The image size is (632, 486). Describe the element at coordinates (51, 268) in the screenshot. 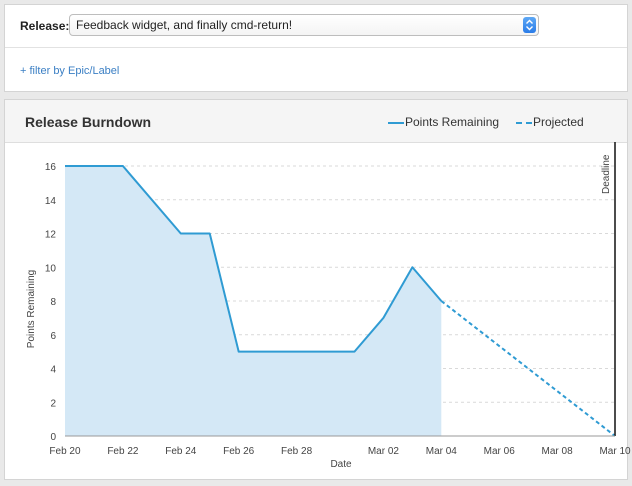

I see `y-tick-label: 10` at that location.